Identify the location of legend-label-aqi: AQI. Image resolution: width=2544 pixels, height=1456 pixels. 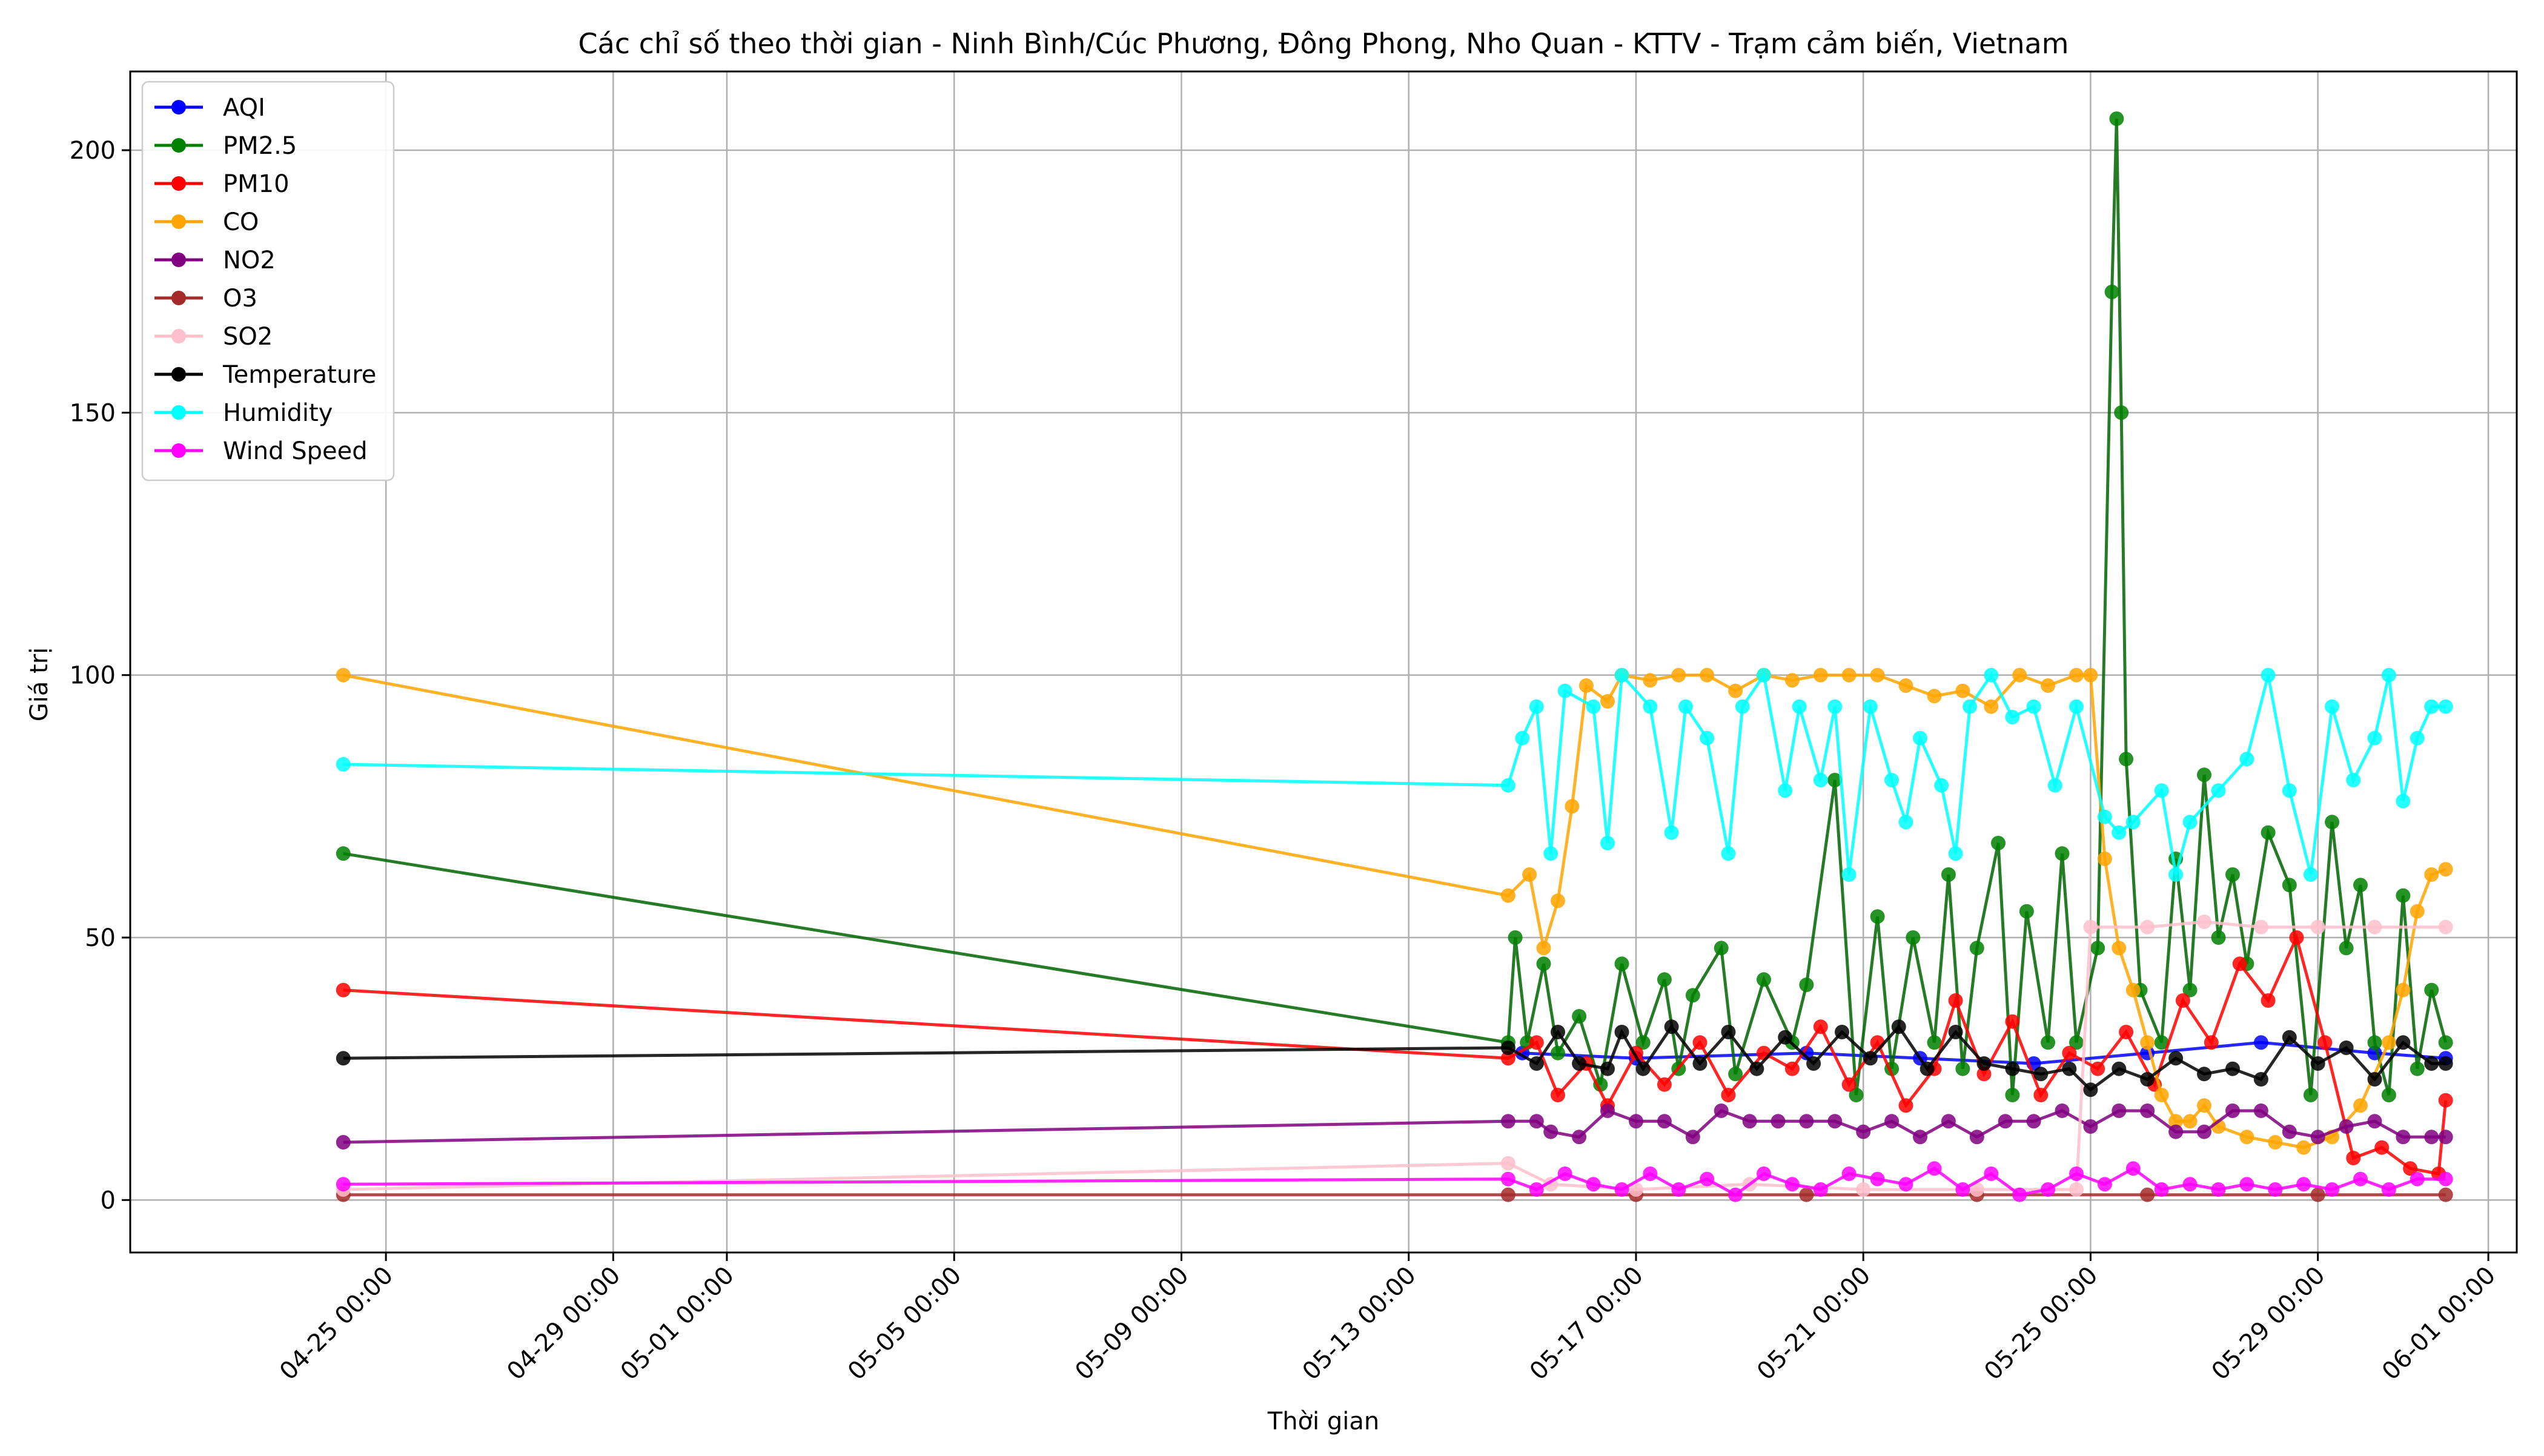
(244, 108).